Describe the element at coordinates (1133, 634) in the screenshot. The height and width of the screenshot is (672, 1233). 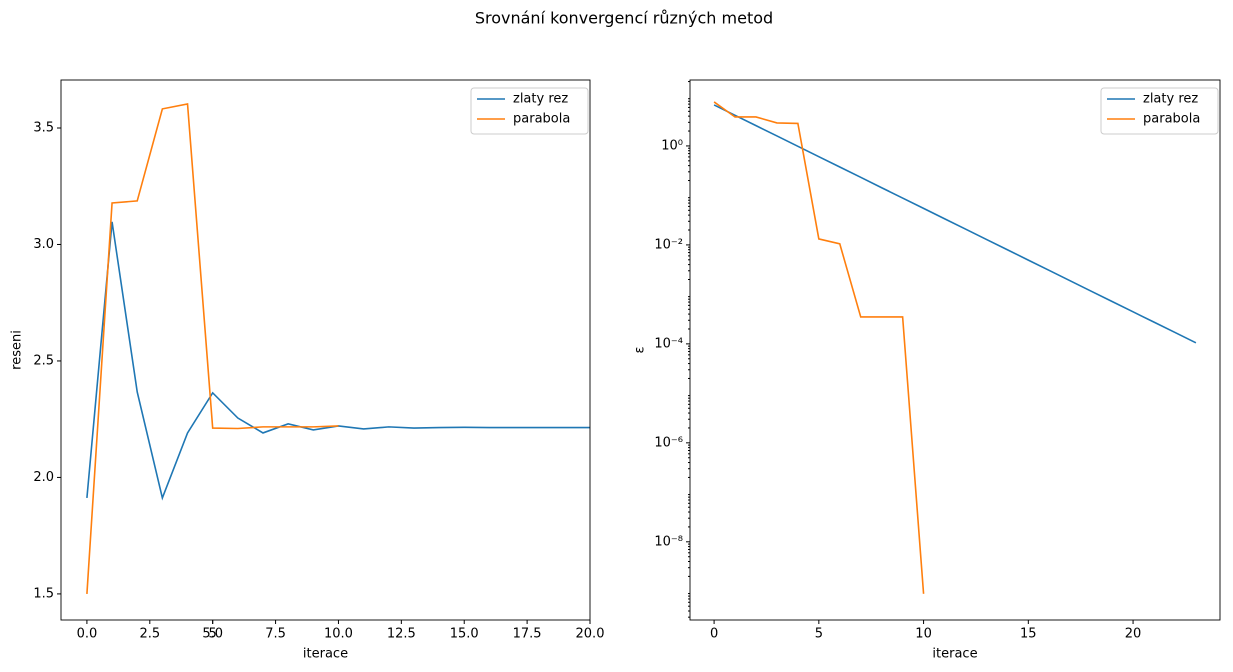
I see `x-tick-label: 20` at that location.